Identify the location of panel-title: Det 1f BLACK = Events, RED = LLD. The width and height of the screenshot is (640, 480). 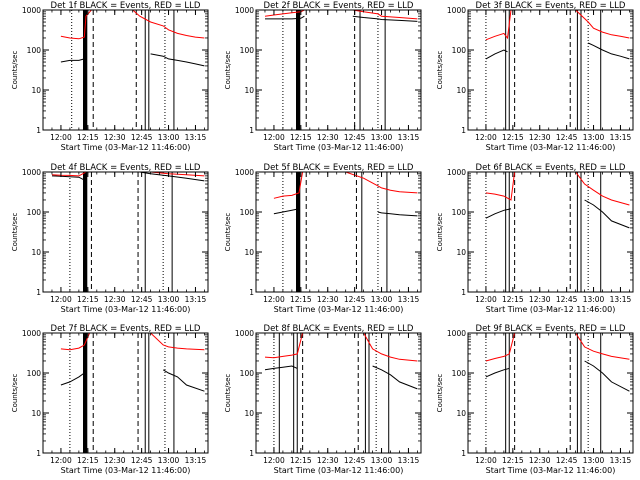
(126, 6).